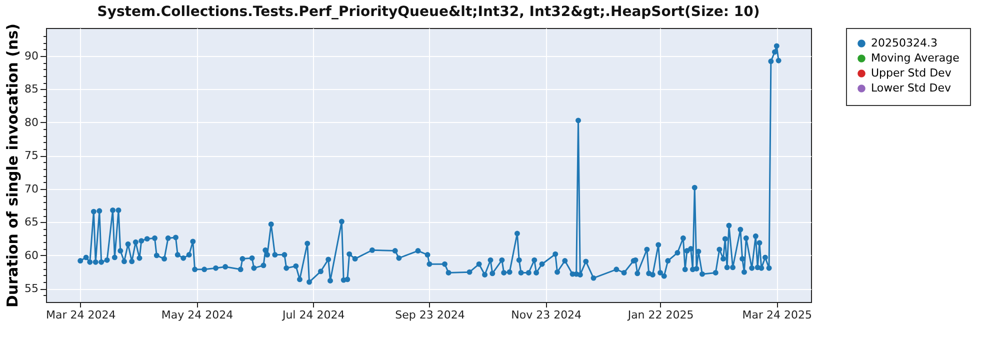  Describe the element at coordinates (777, 315) in the screenshot. I see `x-tick-label: Mar 24 2025` at that location.